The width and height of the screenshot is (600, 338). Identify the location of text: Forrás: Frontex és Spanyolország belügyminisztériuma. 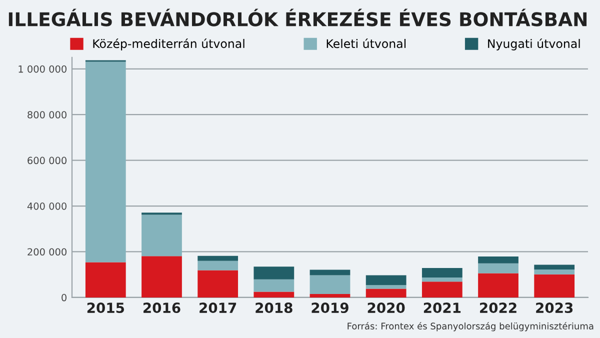
(471, 327).